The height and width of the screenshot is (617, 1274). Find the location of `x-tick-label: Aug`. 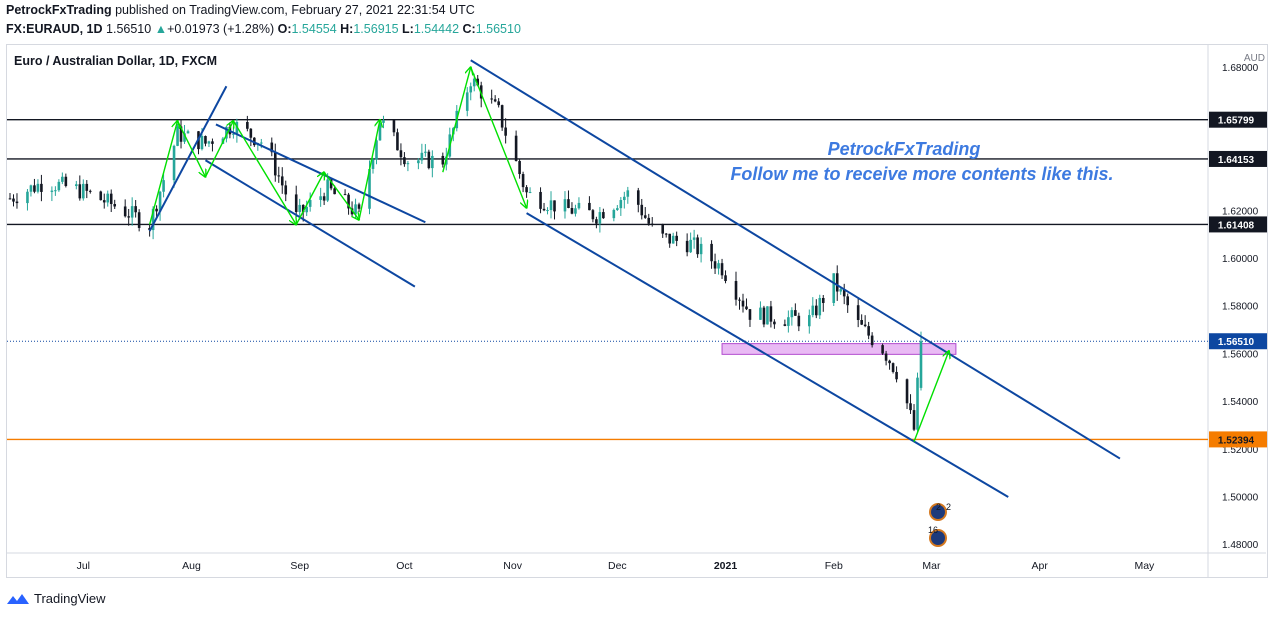

x-tick-label: Aug is located at coordinates (191, 566).